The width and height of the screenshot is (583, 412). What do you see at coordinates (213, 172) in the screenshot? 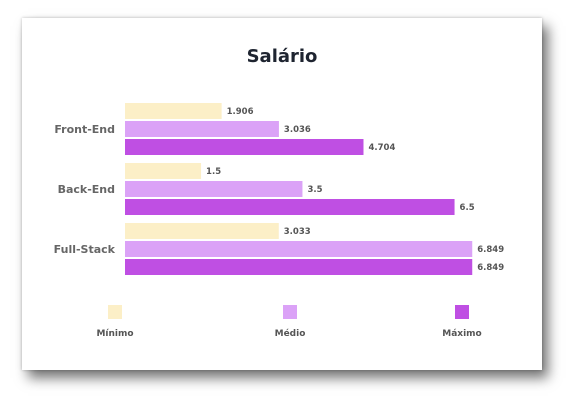
I see `data-label: 1.5` at bounding box center [213, 172].